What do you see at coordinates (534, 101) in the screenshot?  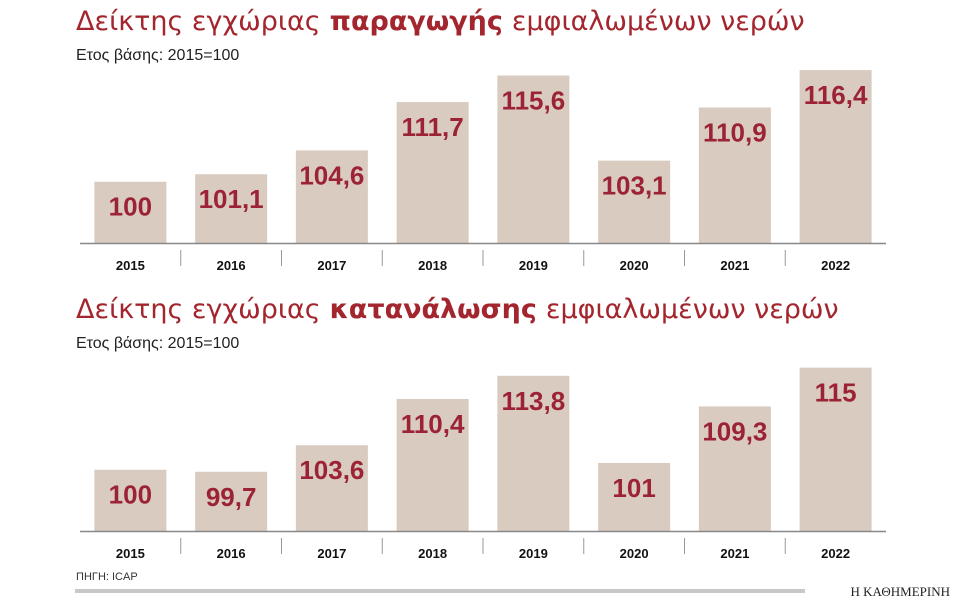 I see `value-label: 115,6` at bounding box center [534, 101].